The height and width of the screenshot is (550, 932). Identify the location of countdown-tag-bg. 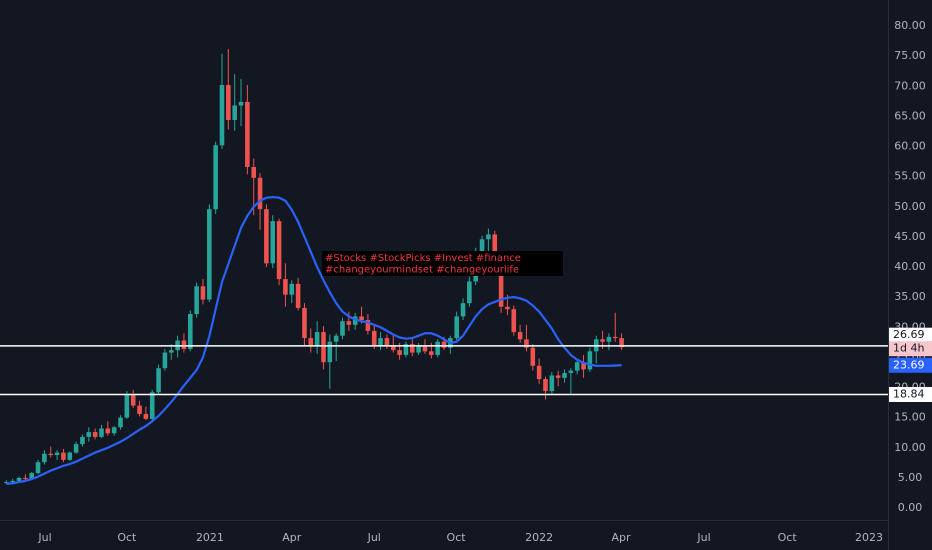
(910, 349).